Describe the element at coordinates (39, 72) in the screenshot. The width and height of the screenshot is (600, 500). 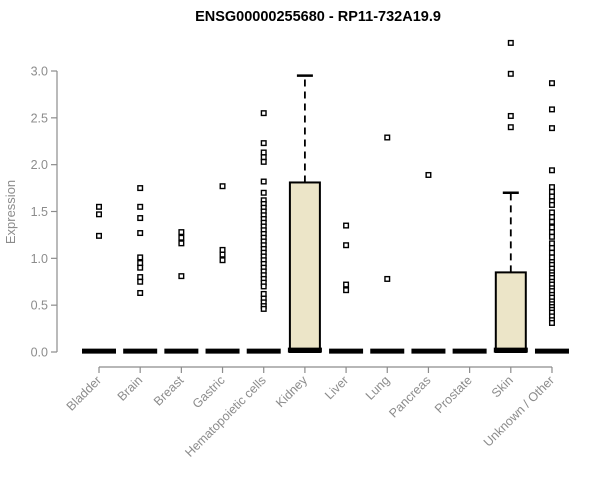
I see `y-tick-label: 3.0` at that location.